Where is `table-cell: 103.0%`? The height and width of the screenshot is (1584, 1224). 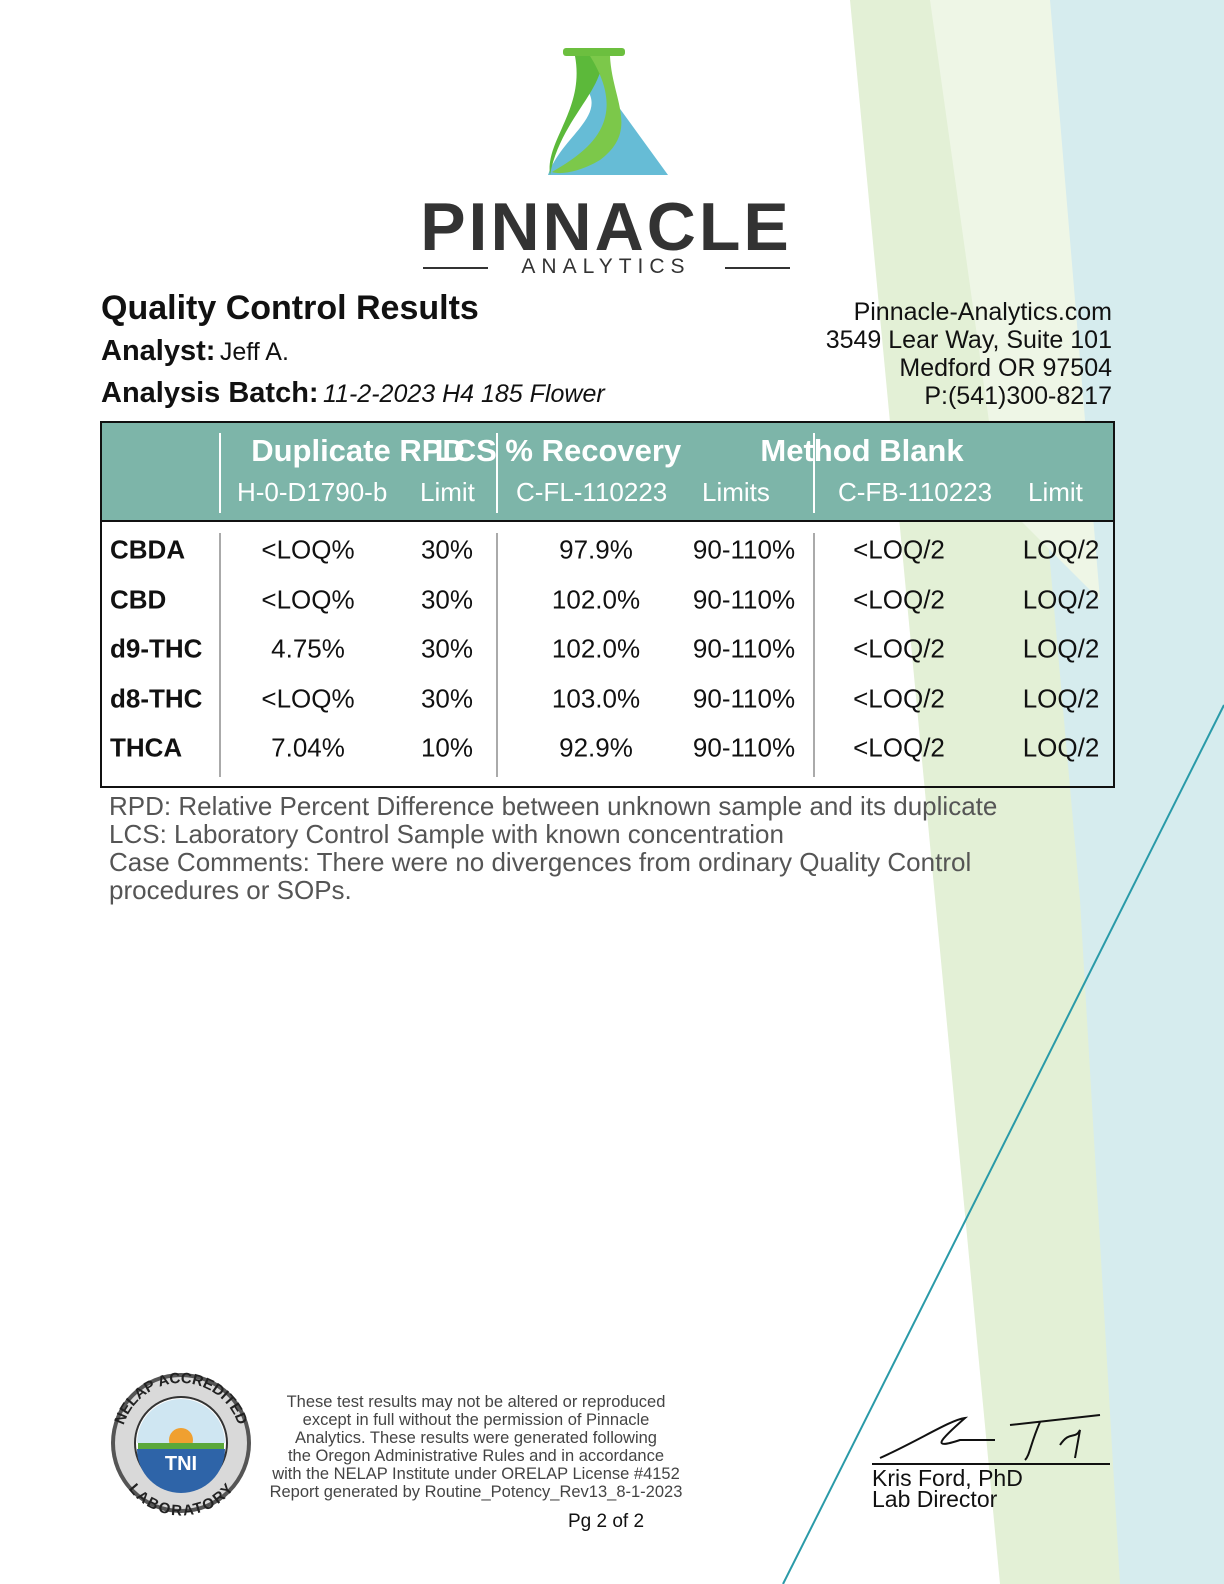
table-cell: 103.0% is located at coordinates (596, 698).